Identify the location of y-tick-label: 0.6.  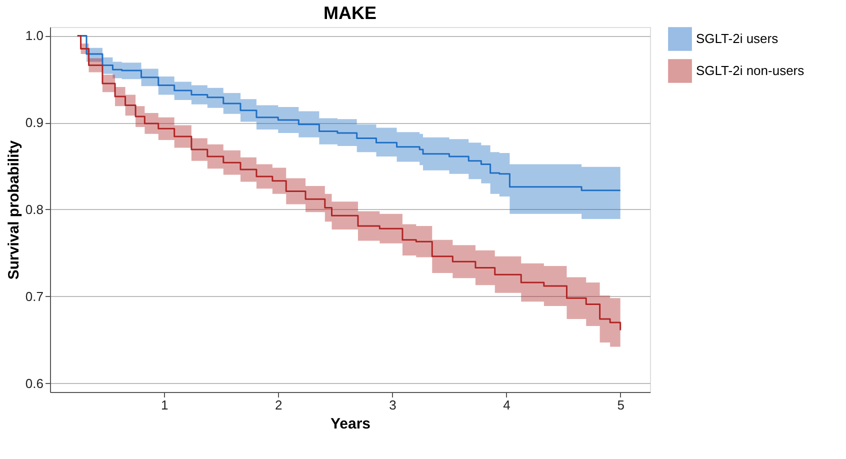
(34, 383).